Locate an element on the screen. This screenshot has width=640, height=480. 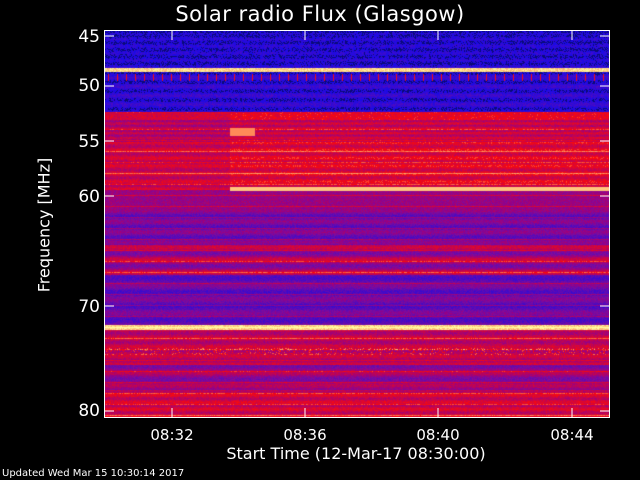
y-tick-label: 50 is located at coordinates (89, 86).